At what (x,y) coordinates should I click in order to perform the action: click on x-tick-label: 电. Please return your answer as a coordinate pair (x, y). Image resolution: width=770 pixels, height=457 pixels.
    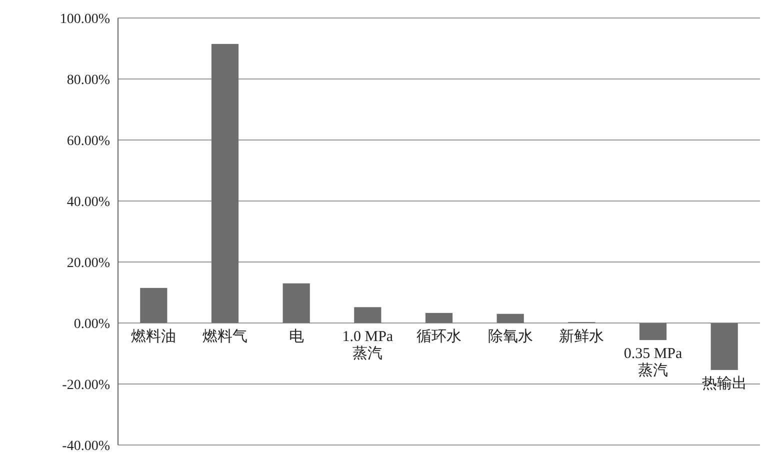
    Looking at the image, I should click on (296, 336).